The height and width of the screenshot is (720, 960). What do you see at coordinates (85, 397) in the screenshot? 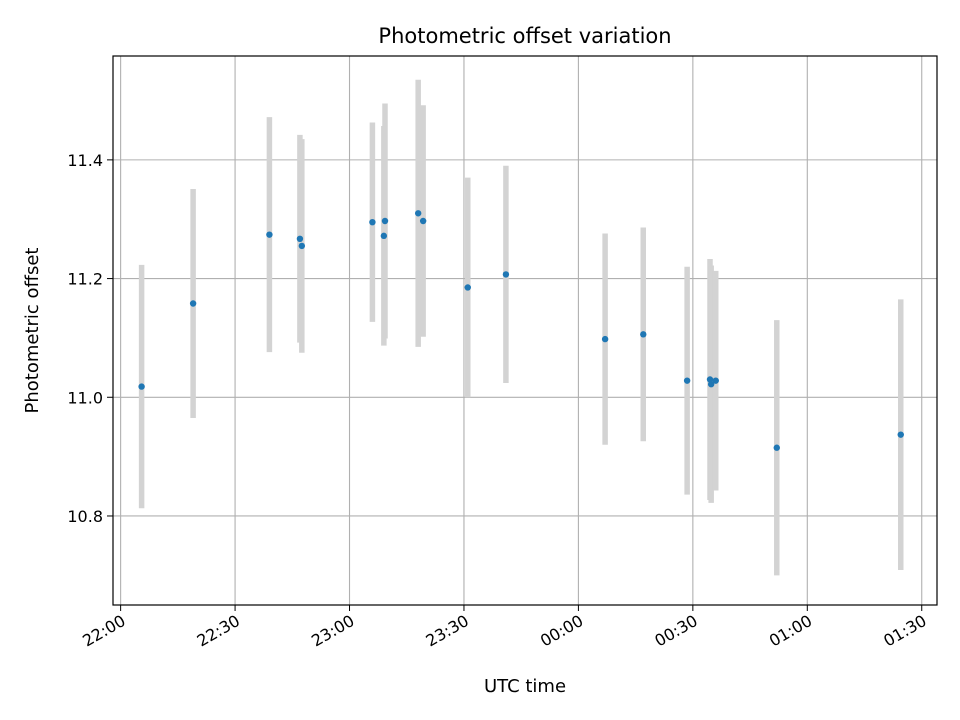
I see `y-tick-label: 11.0` at bounding box center [85, 397].